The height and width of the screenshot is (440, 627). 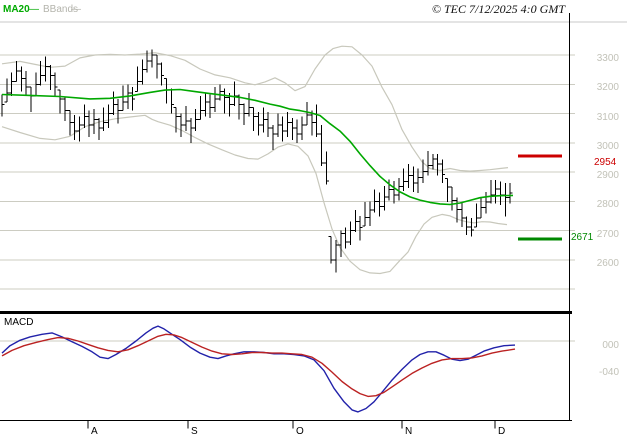 What do you see at coordinates (607, 263) in the screenshot?
I see `price-axis-label: 2600` at bounding box center [607, 263].